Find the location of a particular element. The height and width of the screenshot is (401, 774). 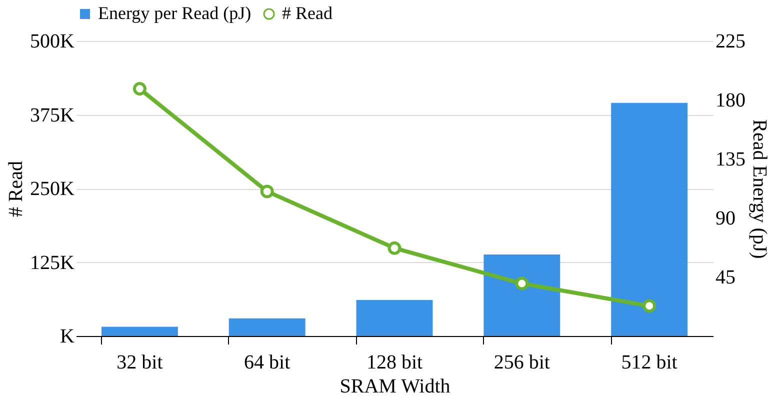

y2-tick-label: 90 is located at coordinates (726, 219).